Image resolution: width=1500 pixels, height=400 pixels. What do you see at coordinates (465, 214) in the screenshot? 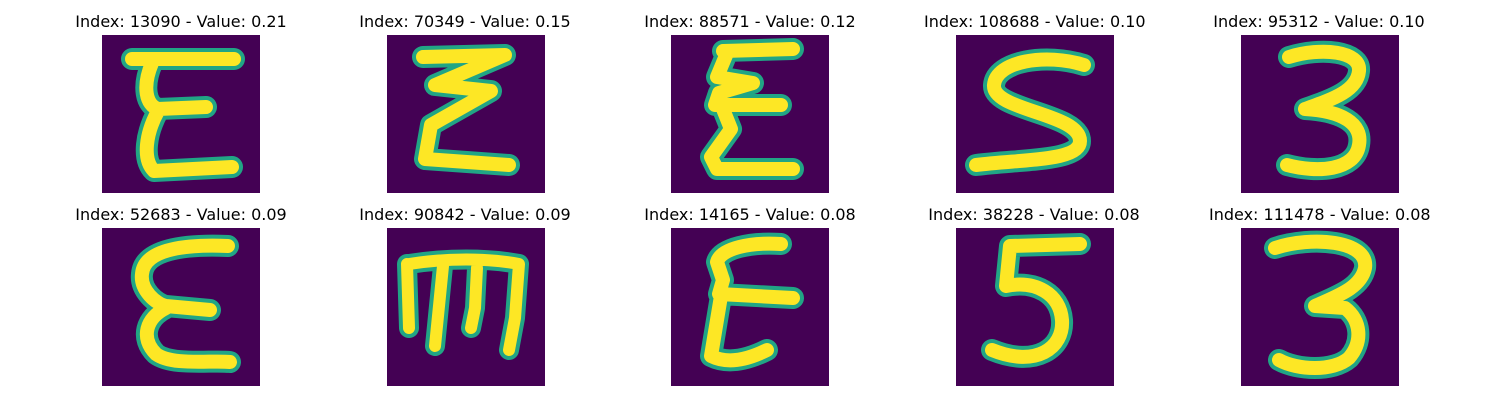
I see `panel-title: Index: 90842 - Value: 0.09` at bounding box center [465, 214].